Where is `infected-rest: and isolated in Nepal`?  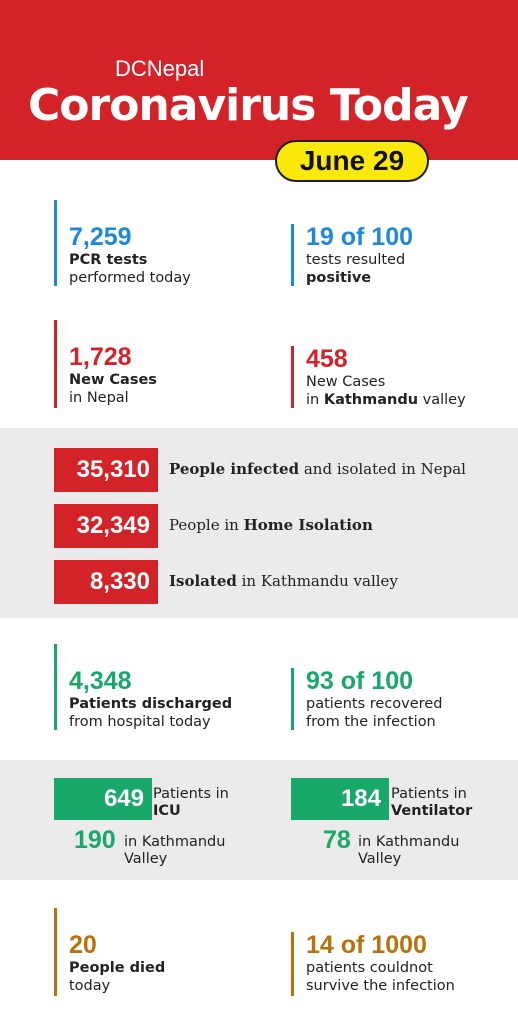 infected-rest: and isolated in Nepal is located at coordinates (382, 469).